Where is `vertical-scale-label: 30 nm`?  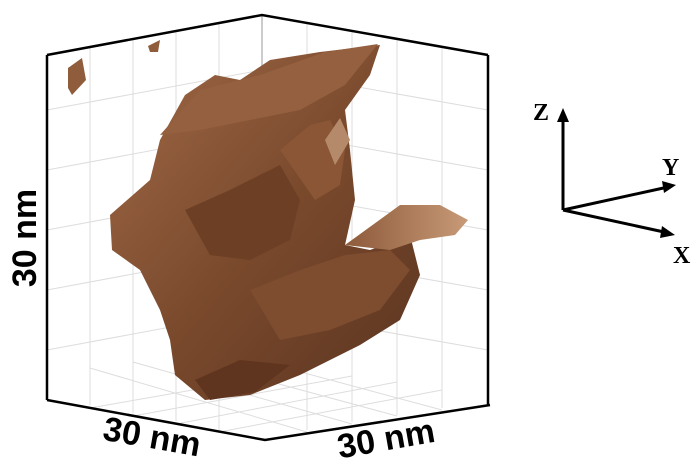
vertical-scale-label: 30 nm is located at coordinates (25, 238).